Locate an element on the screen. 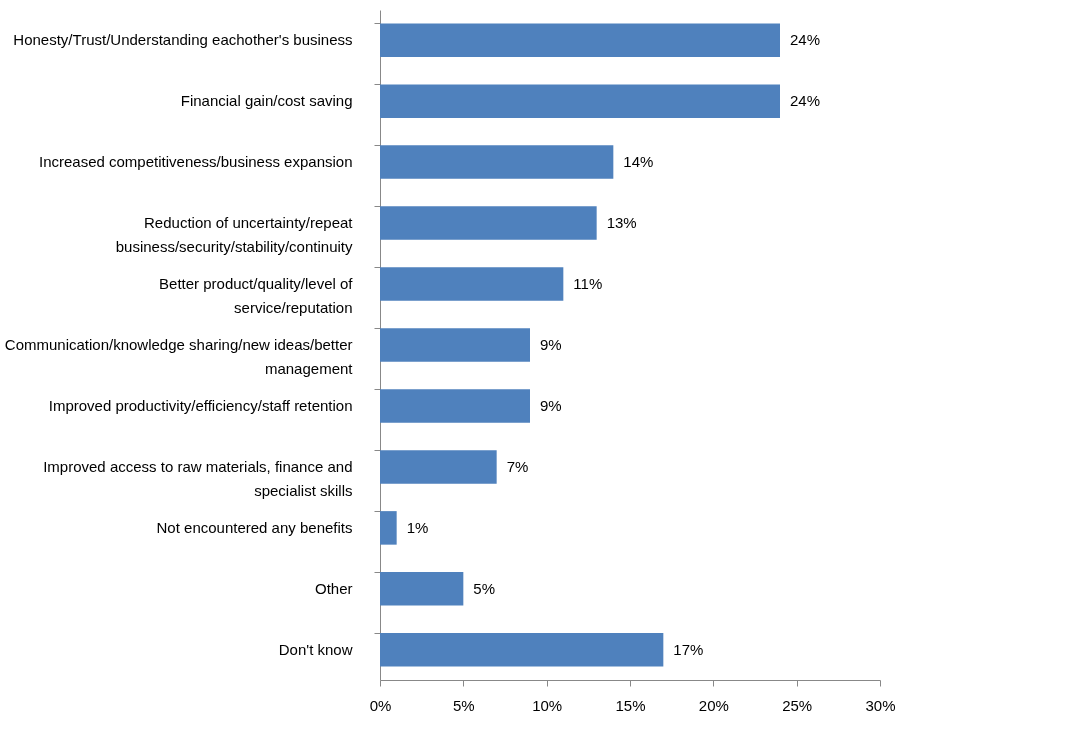 The width and height of the screenshot is (1068, 733). data-label: 17% is located at coordinates (688, 649).